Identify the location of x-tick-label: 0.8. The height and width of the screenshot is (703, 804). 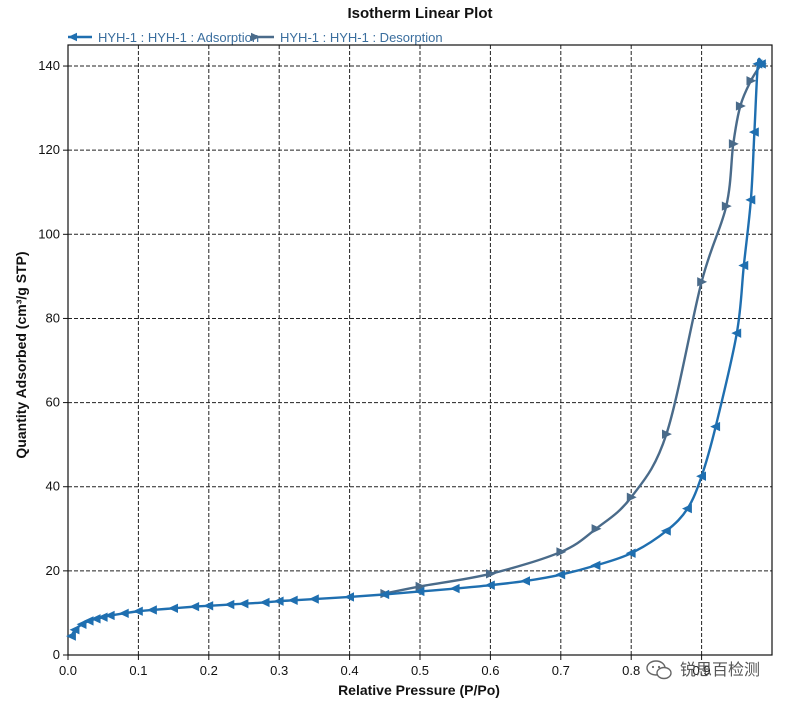
(631, 670).